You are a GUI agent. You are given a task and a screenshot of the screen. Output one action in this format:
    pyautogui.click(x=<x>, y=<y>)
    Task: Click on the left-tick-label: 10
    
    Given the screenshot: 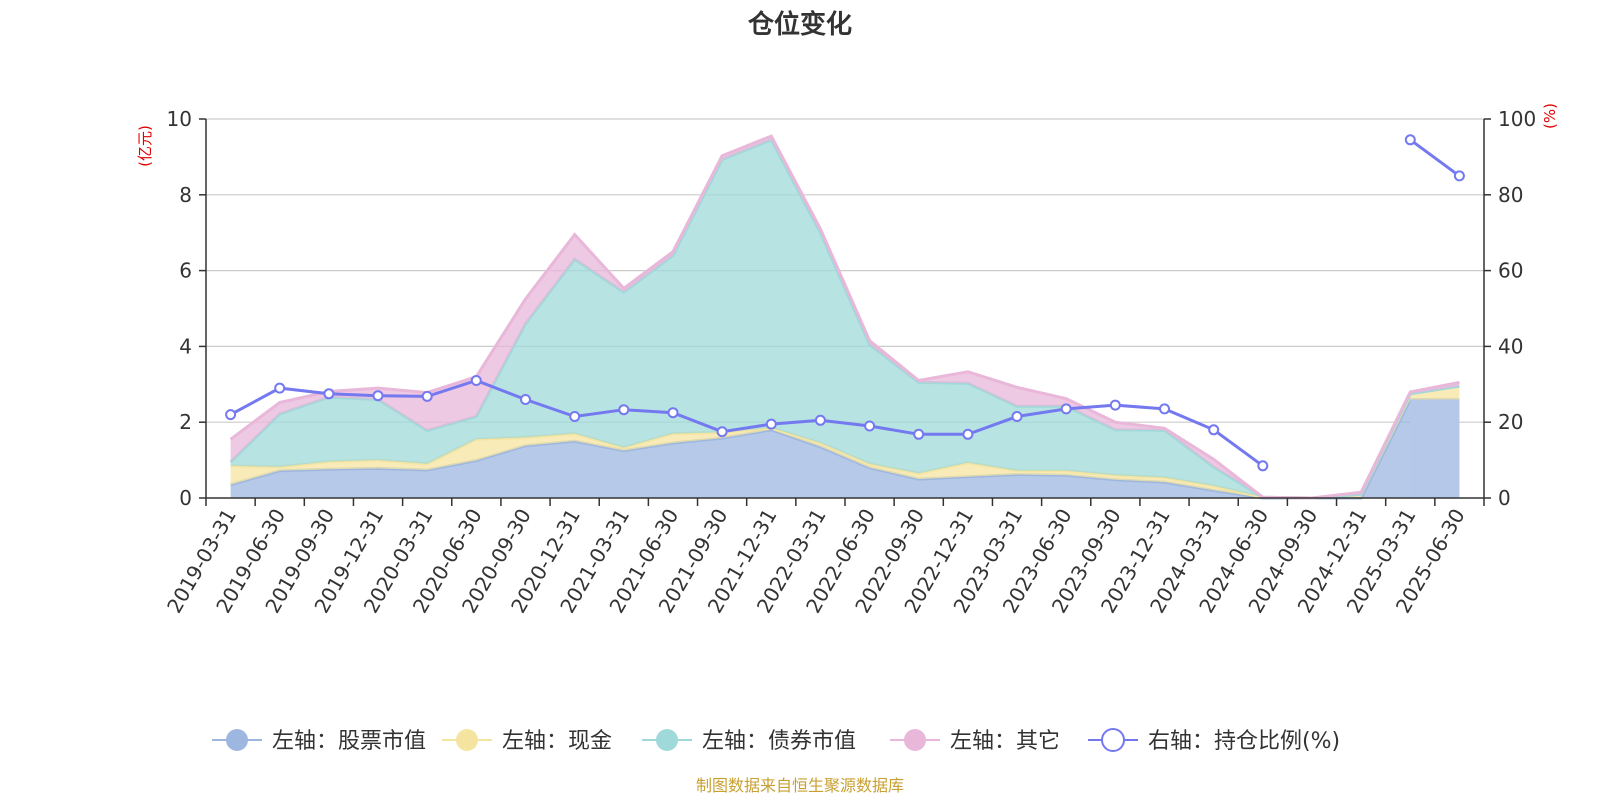 What is the action you would take?
    pyautogui.click(x=179, y=119)
    